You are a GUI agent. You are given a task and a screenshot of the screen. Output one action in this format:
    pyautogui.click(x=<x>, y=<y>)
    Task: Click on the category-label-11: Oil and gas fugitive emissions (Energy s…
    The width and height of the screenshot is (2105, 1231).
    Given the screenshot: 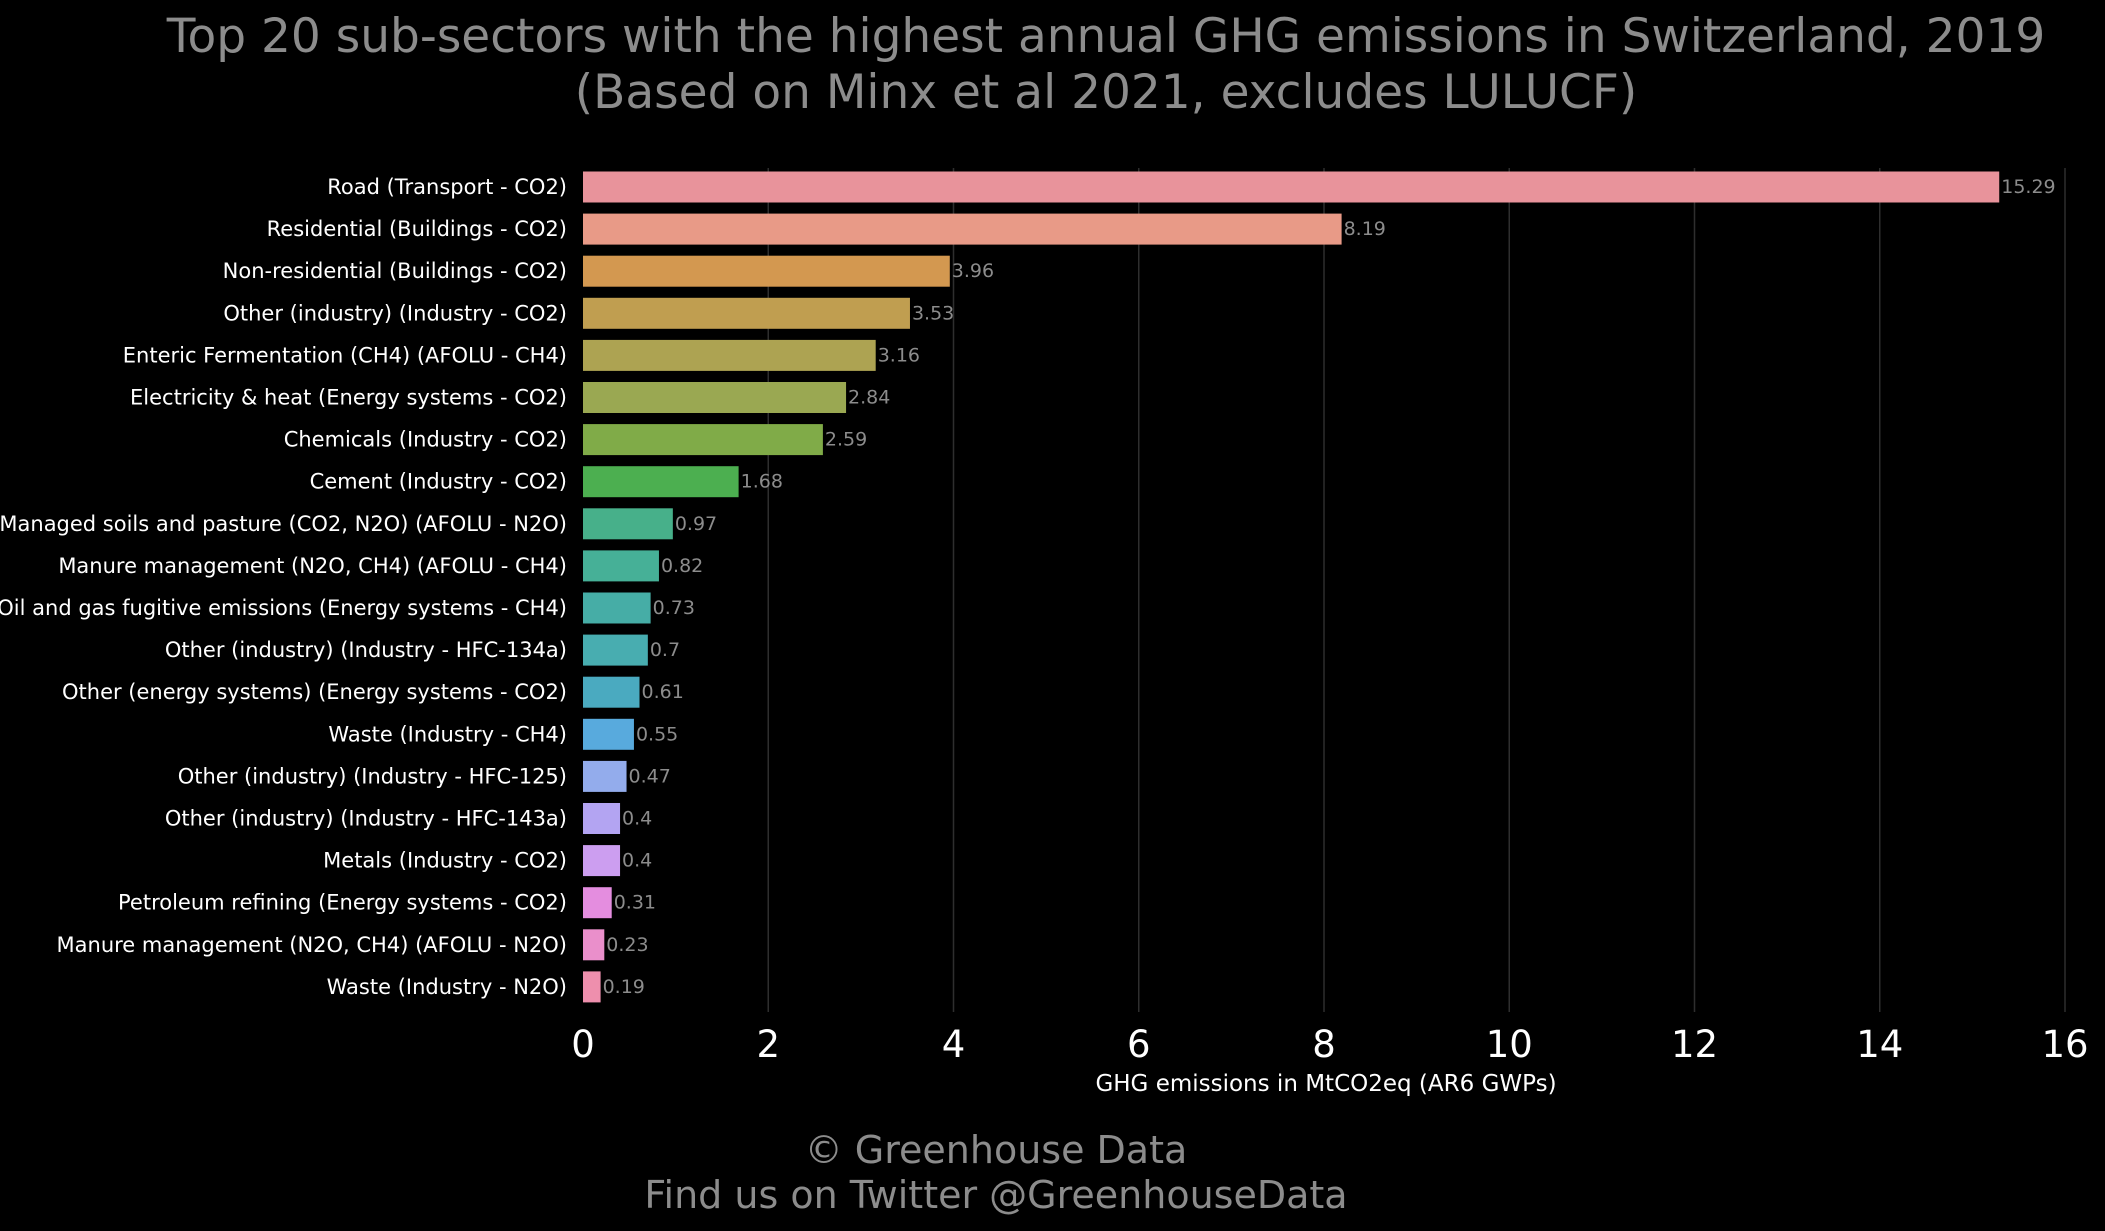 What is the action you would take?
    pyautogui.click(x=283, y=608)
    